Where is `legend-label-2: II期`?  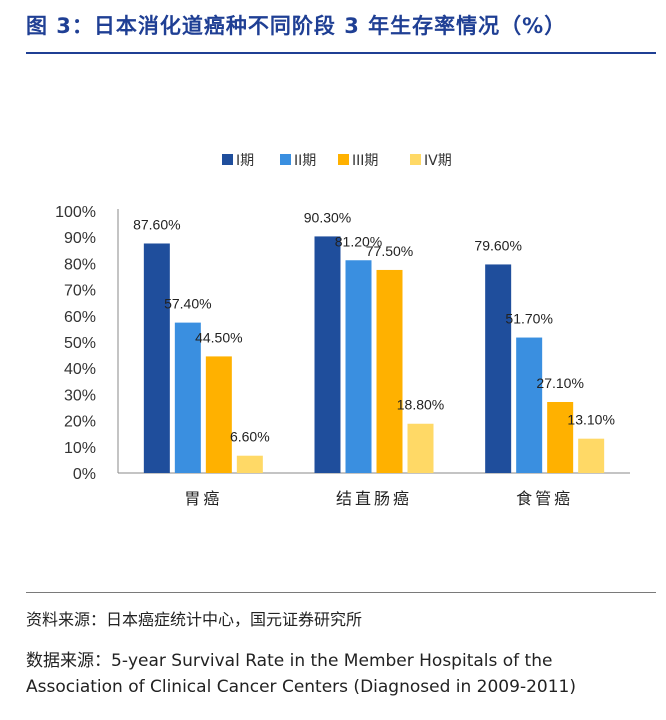
legend-label-2: II期 is located at coordinates (305, 161).